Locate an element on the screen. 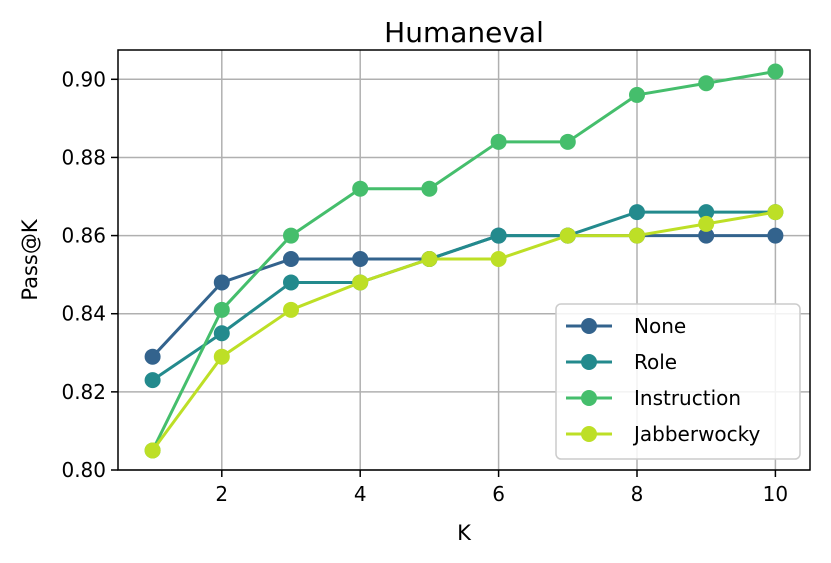  x-tick-label: 10 is located at coordinates (775, 494).